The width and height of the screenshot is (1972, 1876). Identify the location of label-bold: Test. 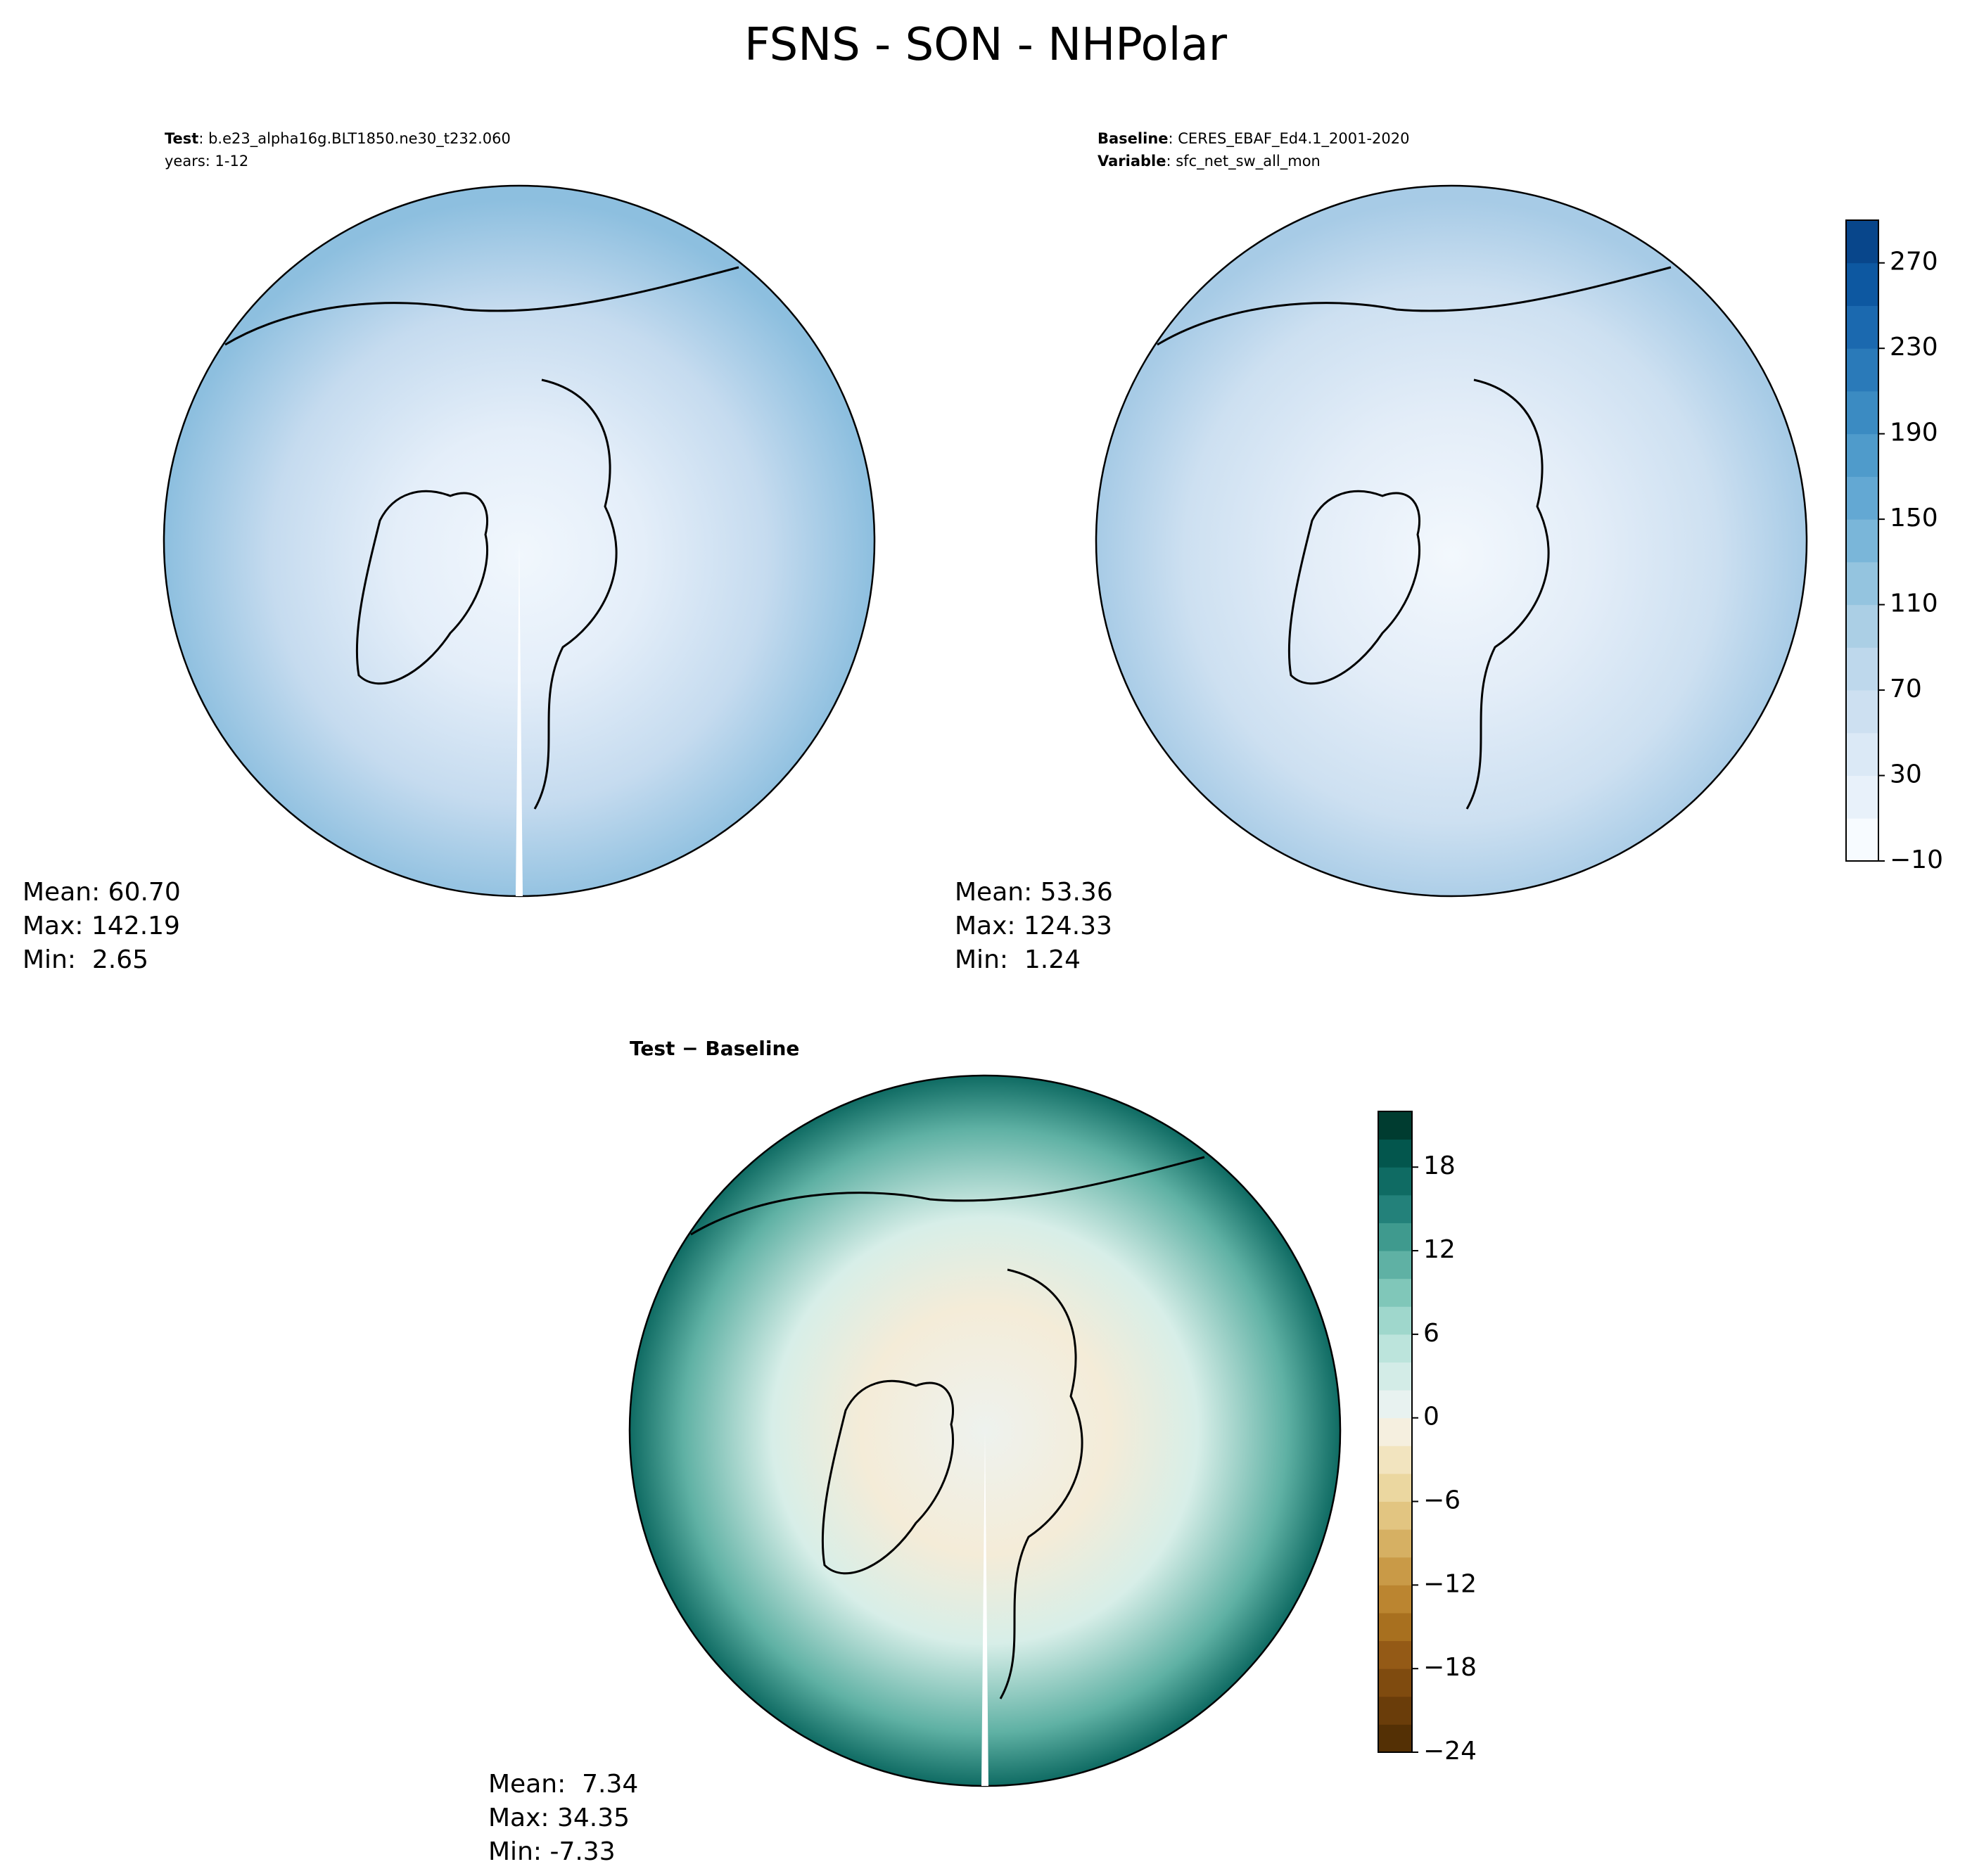
(181, 138).